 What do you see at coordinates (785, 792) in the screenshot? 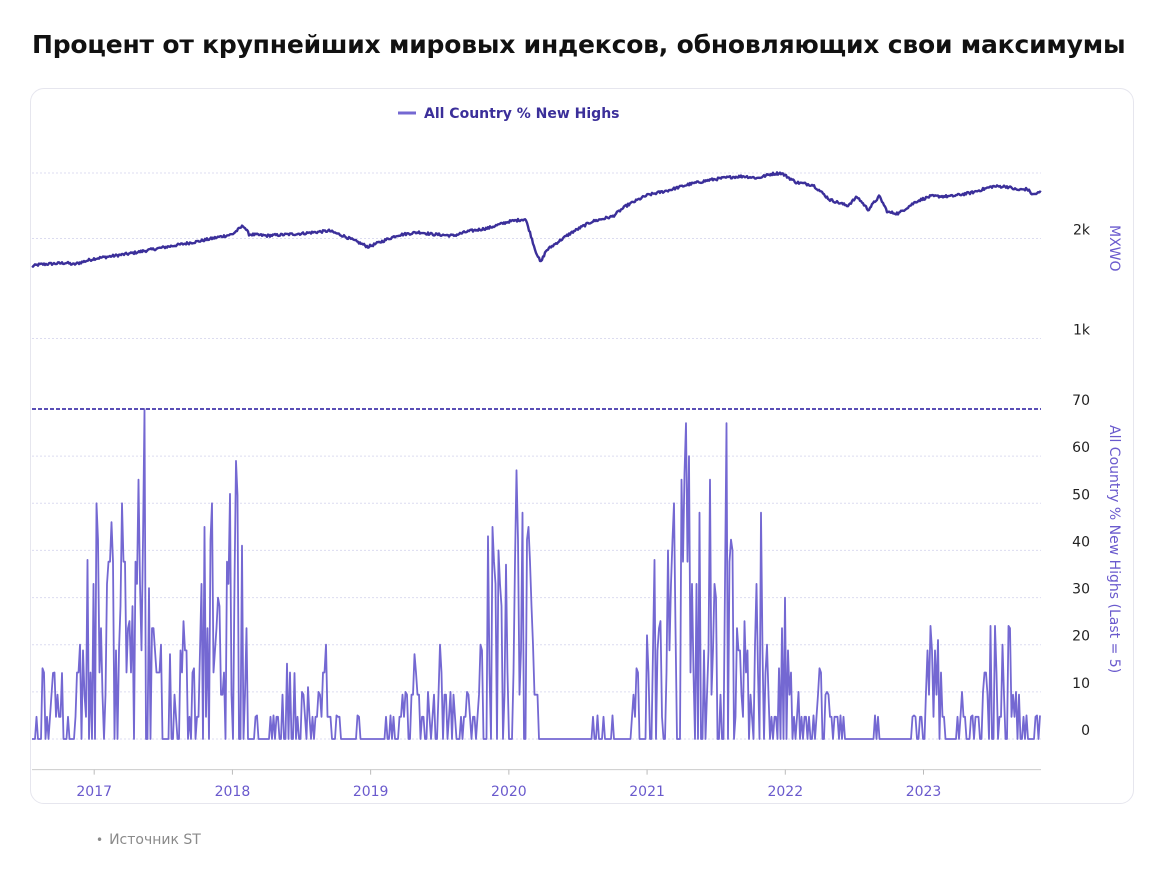
I see `x-tick-label: 2022` at bounding box center [785, 792].